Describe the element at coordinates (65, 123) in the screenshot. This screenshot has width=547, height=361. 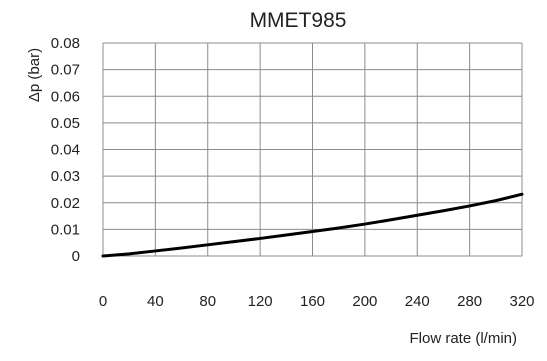
I see `y-tick-label: 0.05` at that location.